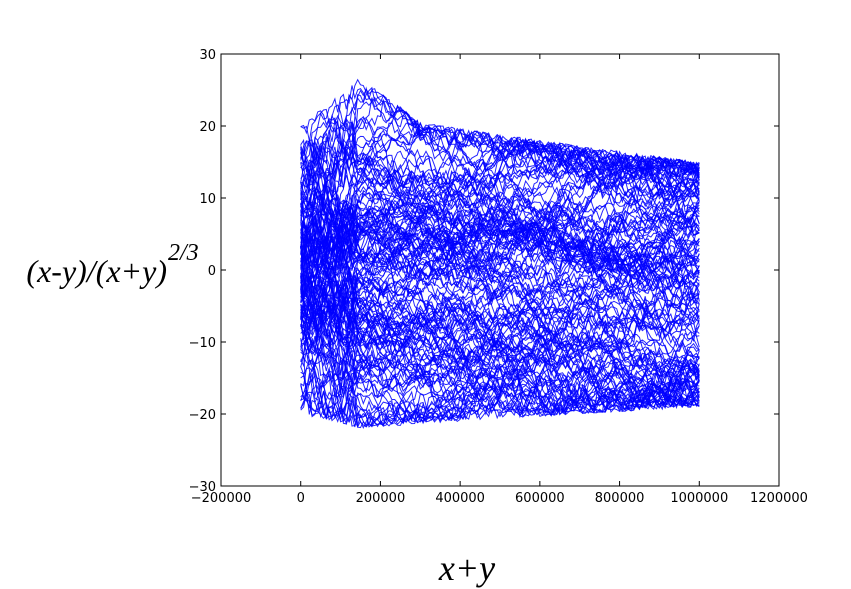 Image resolution: width=851 pixels, height=589 pixels. What do you see at coordinates (96, 271) in the screenshot?
I see `y-axis-label: (x-y)/(x+y)` at bounding box center [96, 271].